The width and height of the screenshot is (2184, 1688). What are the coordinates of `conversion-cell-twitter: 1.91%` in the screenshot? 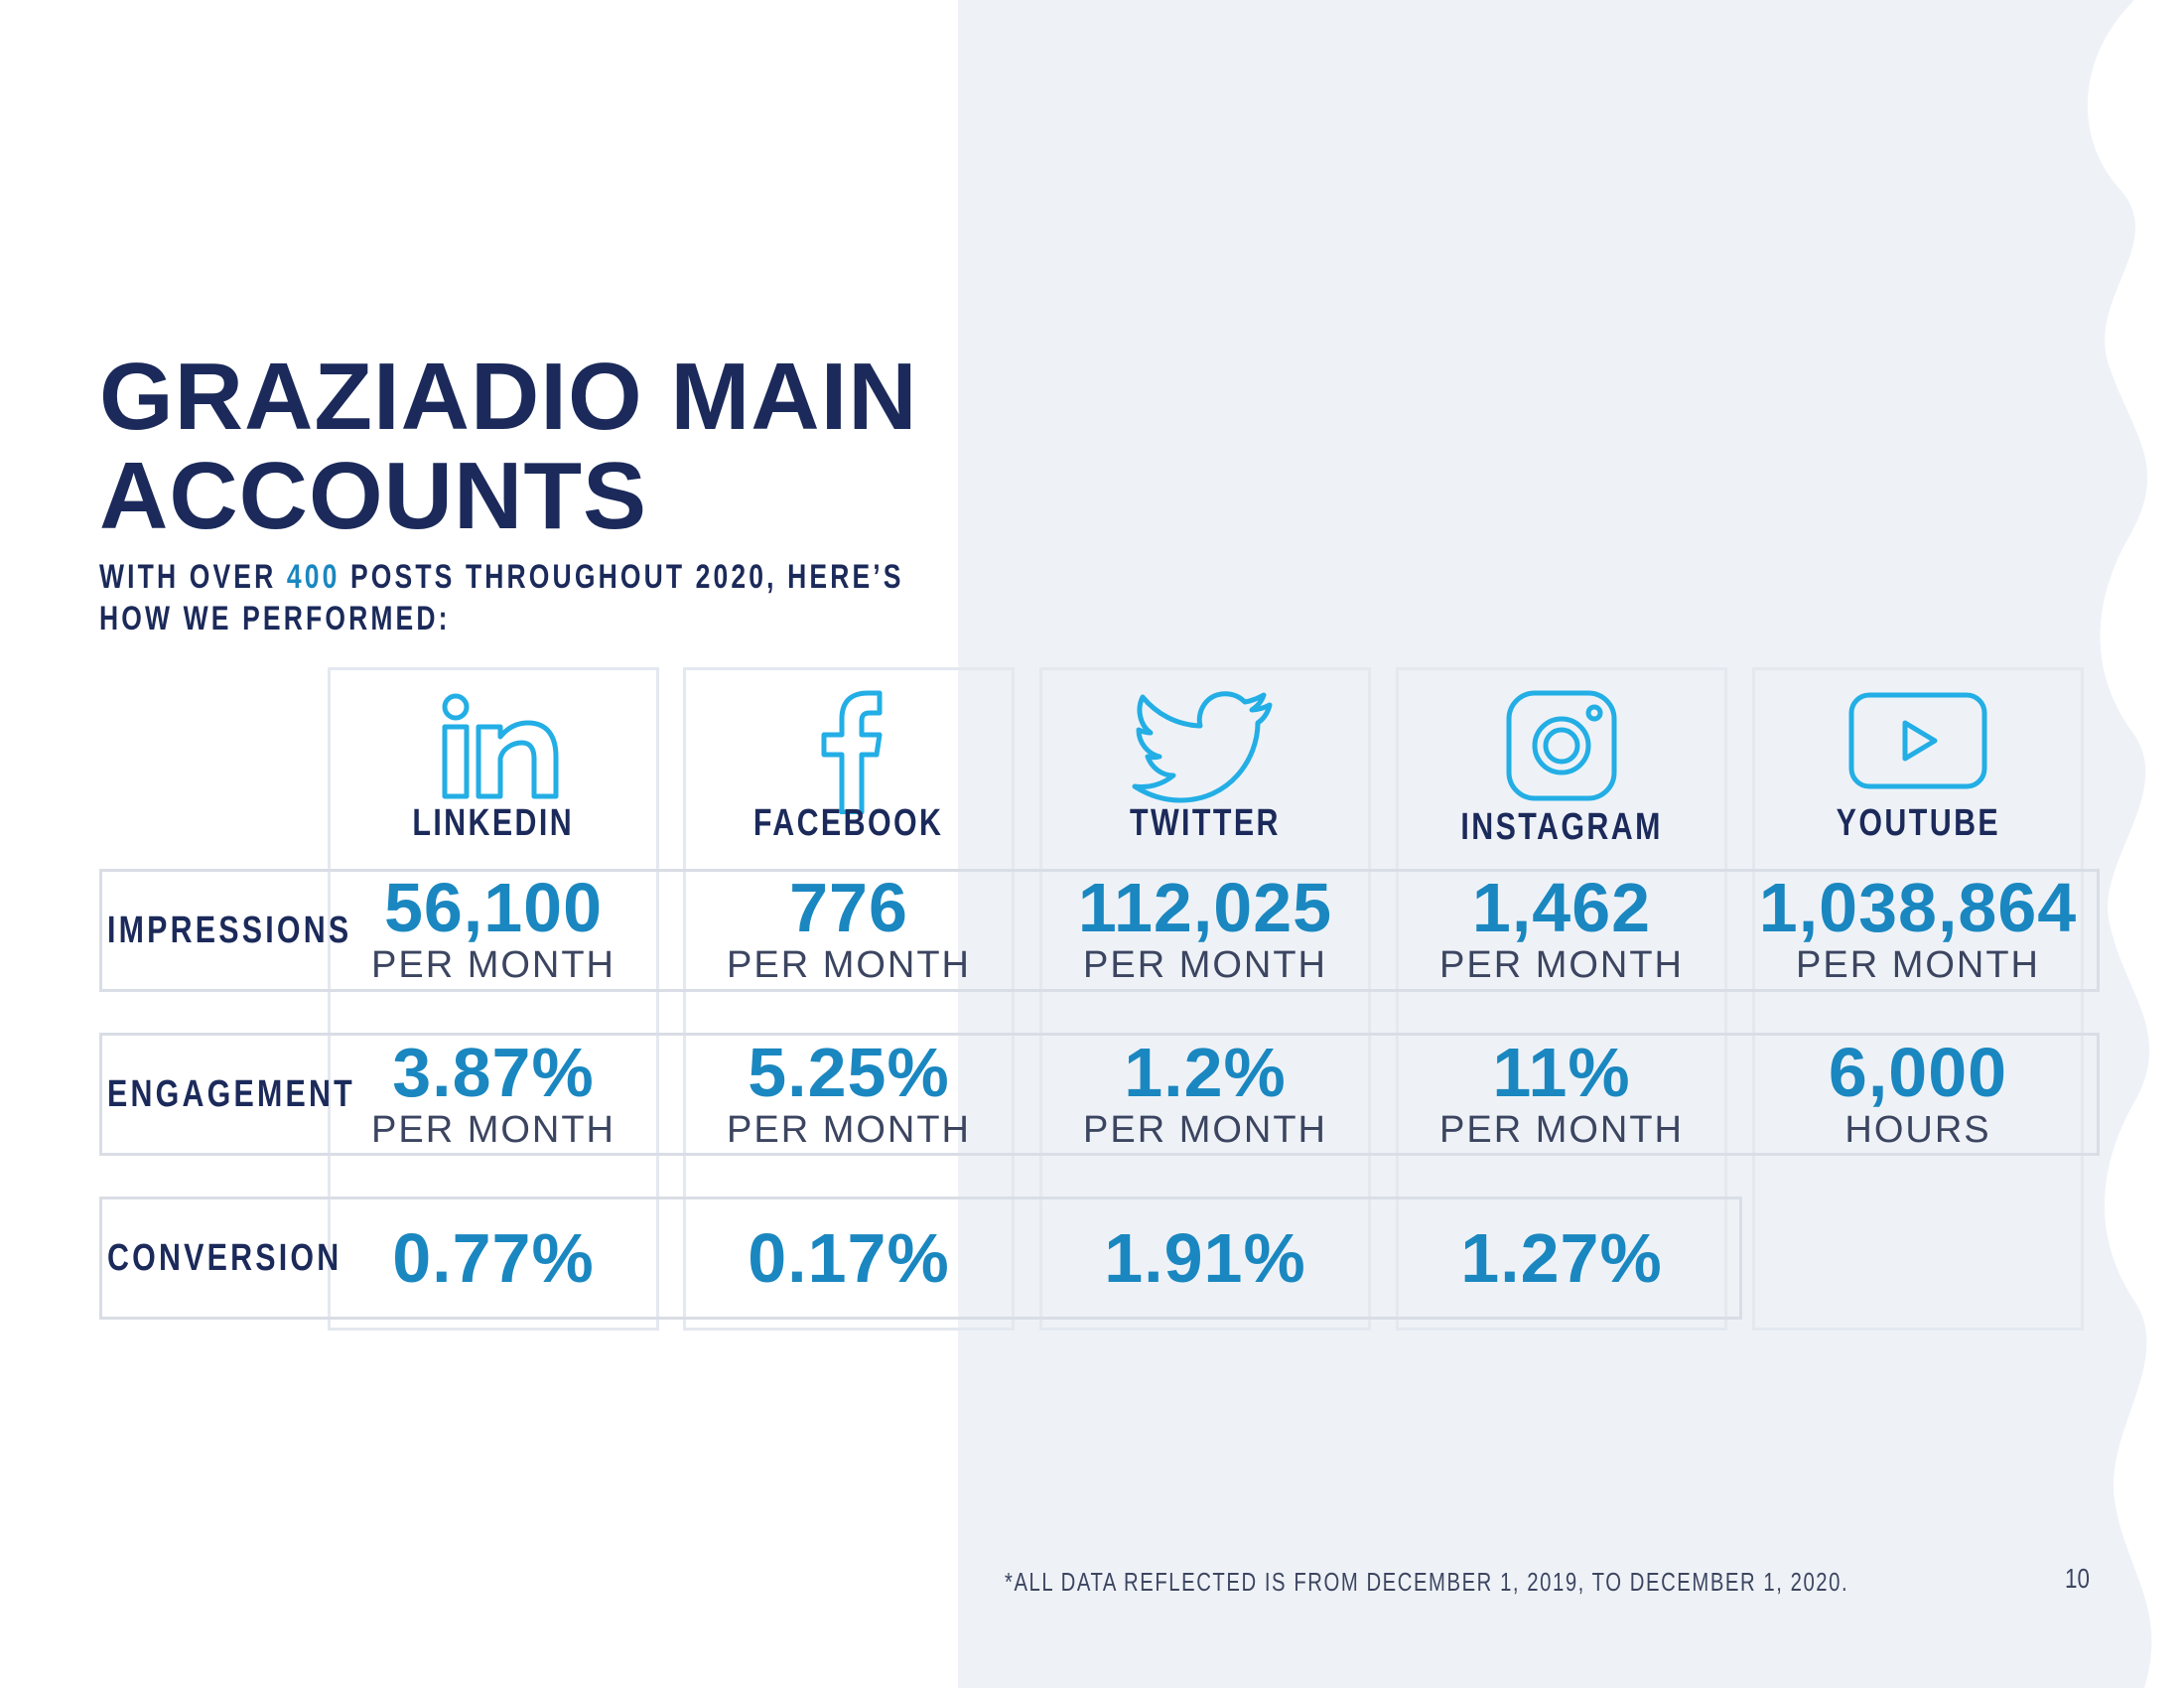 It's located at (1205, 1258).